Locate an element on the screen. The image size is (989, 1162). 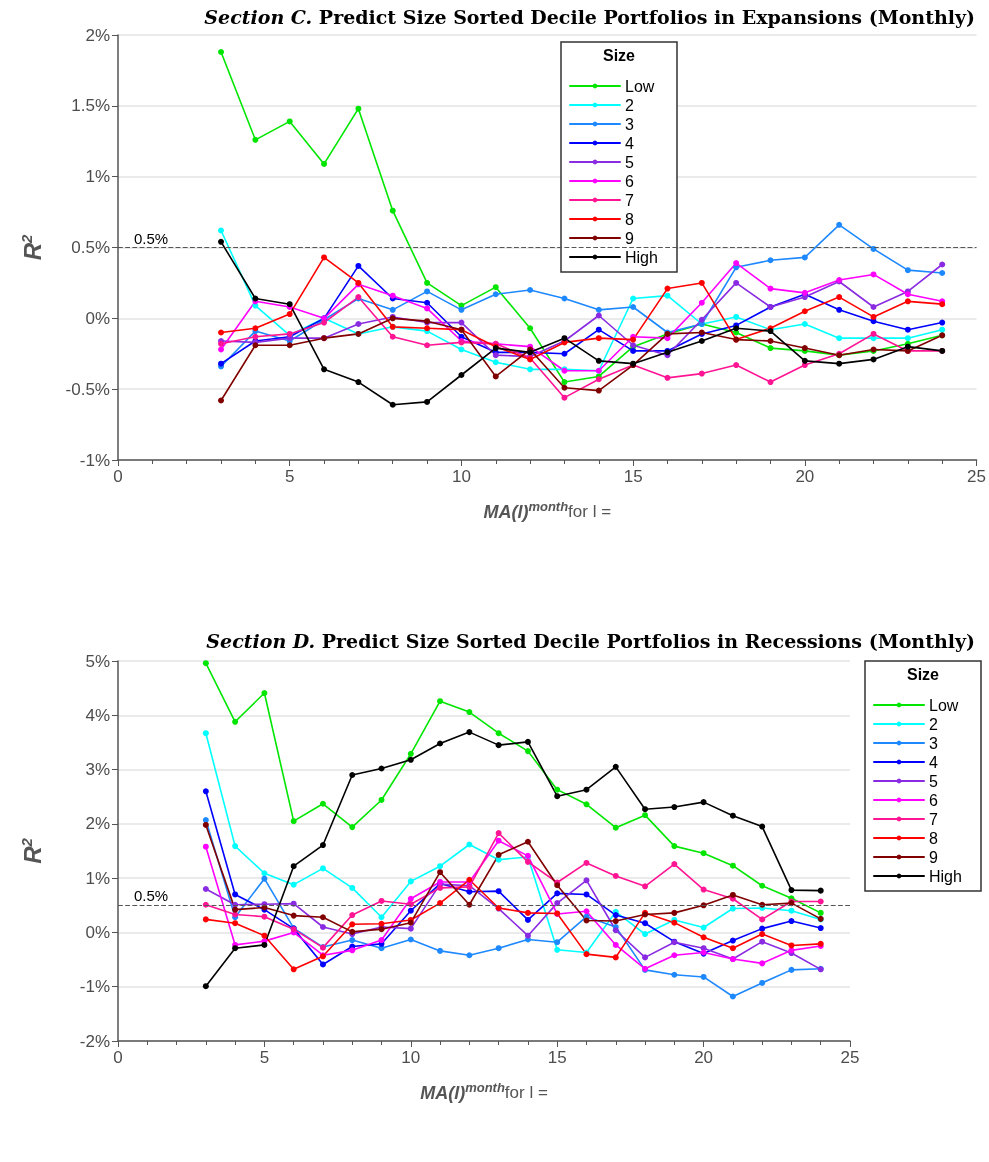
y-tick-label: -2% is located at coordinates (94, 1041).